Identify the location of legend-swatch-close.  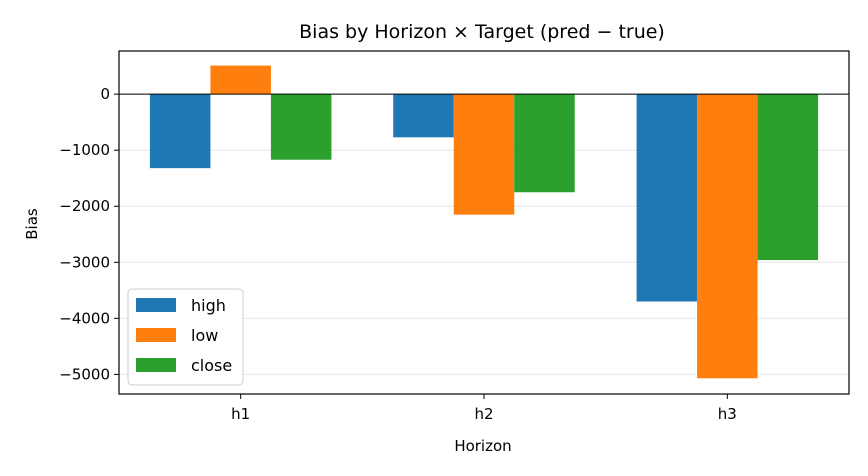
(156, 365).